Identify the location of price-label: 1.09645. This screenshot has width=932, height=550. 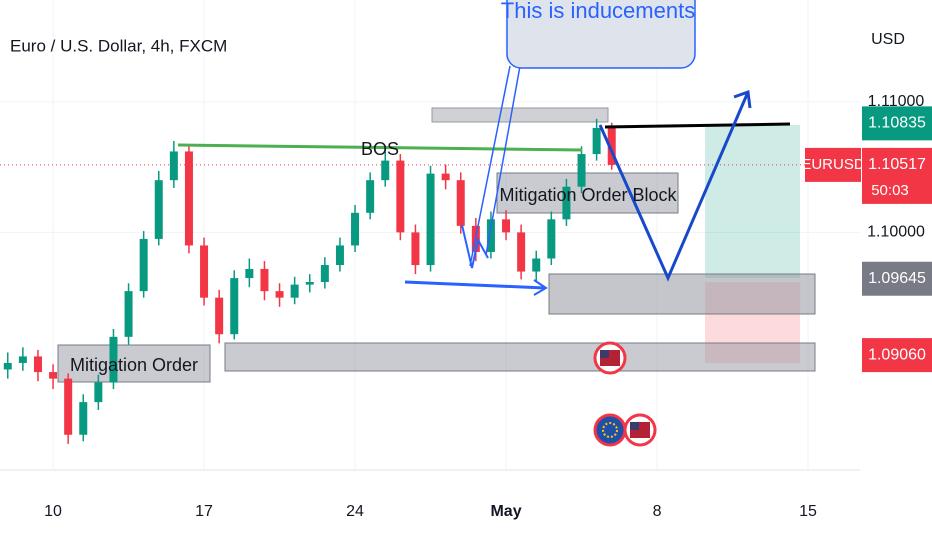
(897, 278).